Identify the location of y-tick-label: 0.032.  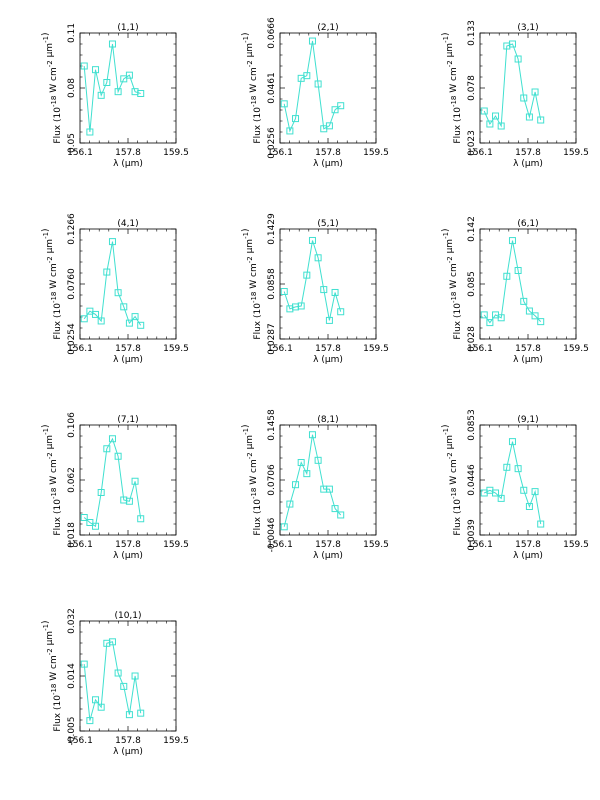
(72, 621).